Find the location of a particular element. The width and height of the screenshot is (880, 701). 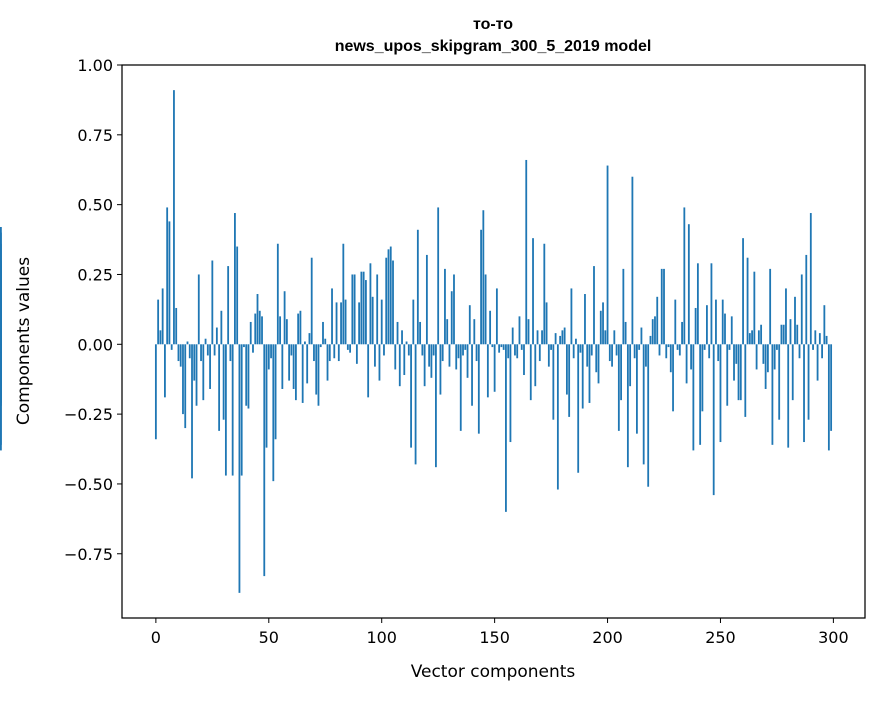

y-axis-ticks: −0.75 −0.50 −0.25 0.00 0.25 0.50 0.75 1.00 is located at coordinates (93, 310).